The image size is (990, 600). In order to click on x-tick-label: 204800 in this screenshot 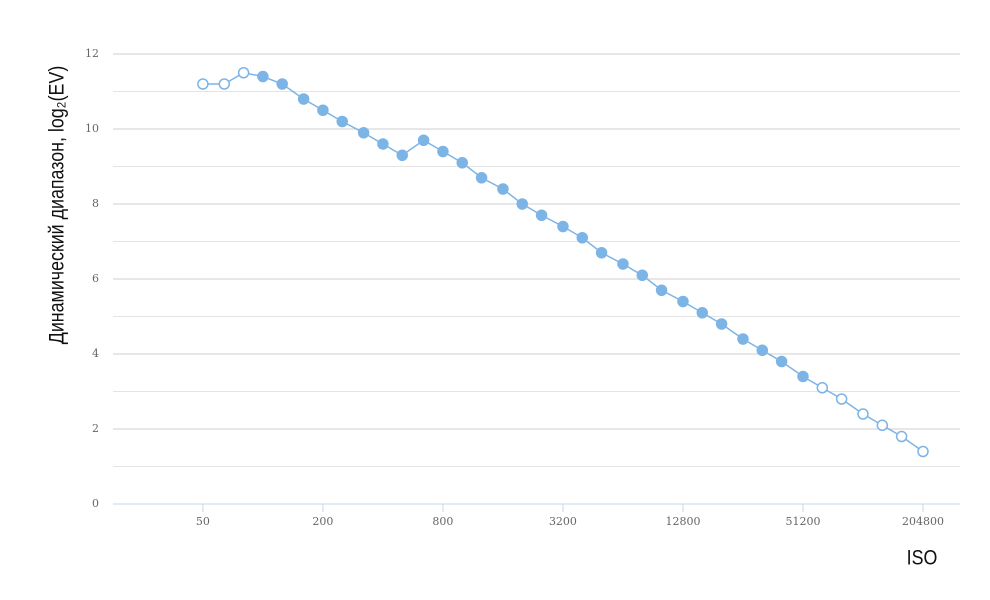, I will do `click(923, 521)`.